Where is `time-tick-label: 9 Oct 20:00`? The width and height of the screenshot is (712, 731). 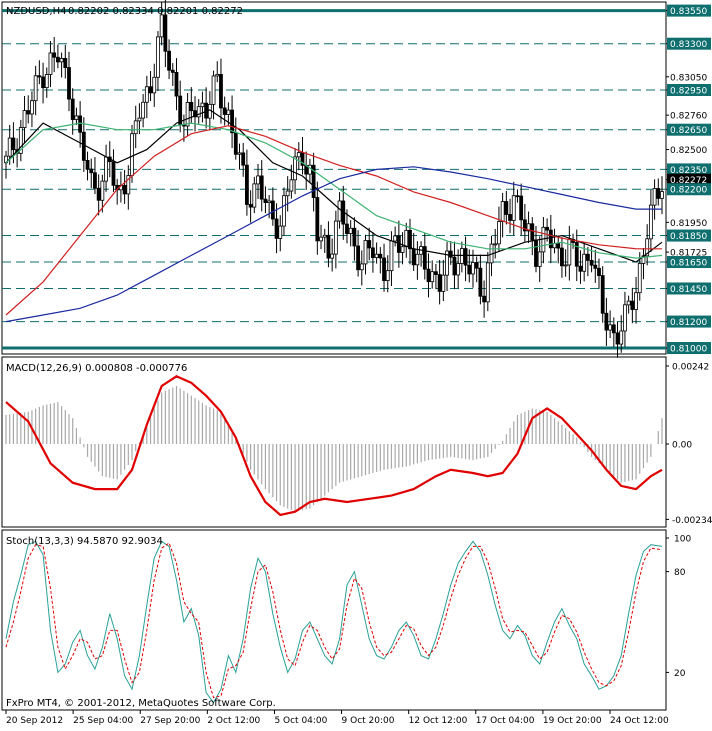
time-tick-label: 9 Oct 20:00 is located at coordinates (368, 721).